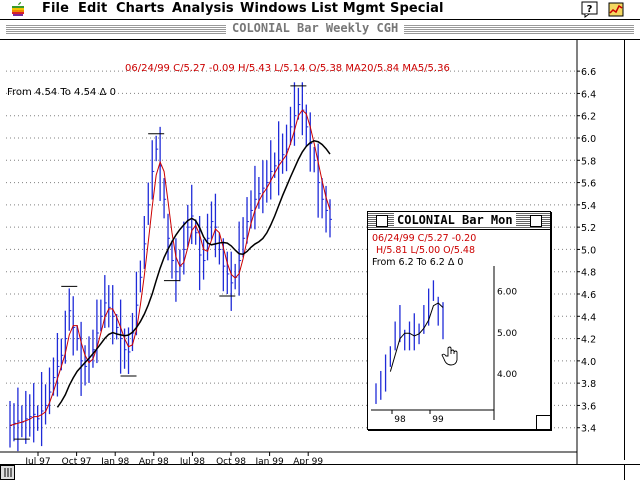 Image resolution: width=640 pixels, height=480 pixels. Describe the element at coordinates (417, 262) in the screenshot. I see `sub-range-readout: From 6.2 To 6.2 Δ 0` at that location.